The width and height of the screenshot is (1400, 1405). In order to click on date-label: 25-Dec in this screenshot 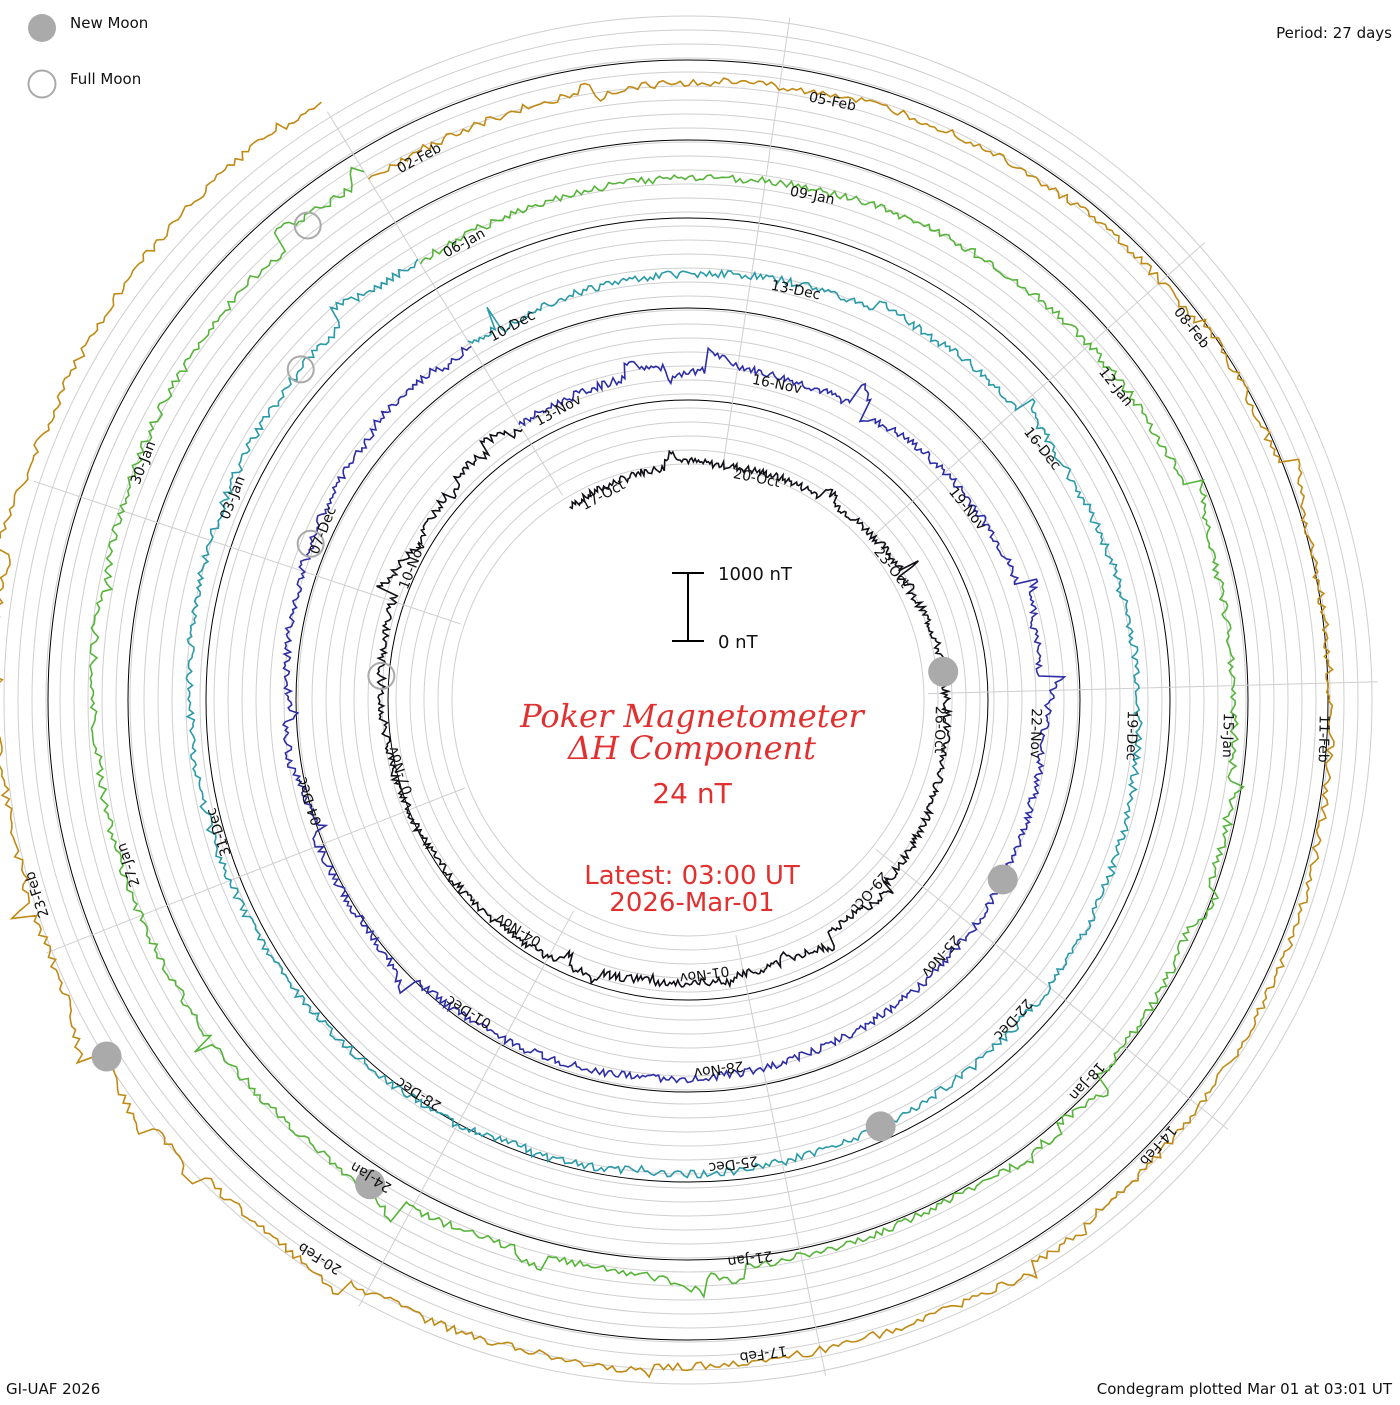, I will do `click(733, 1163)`.